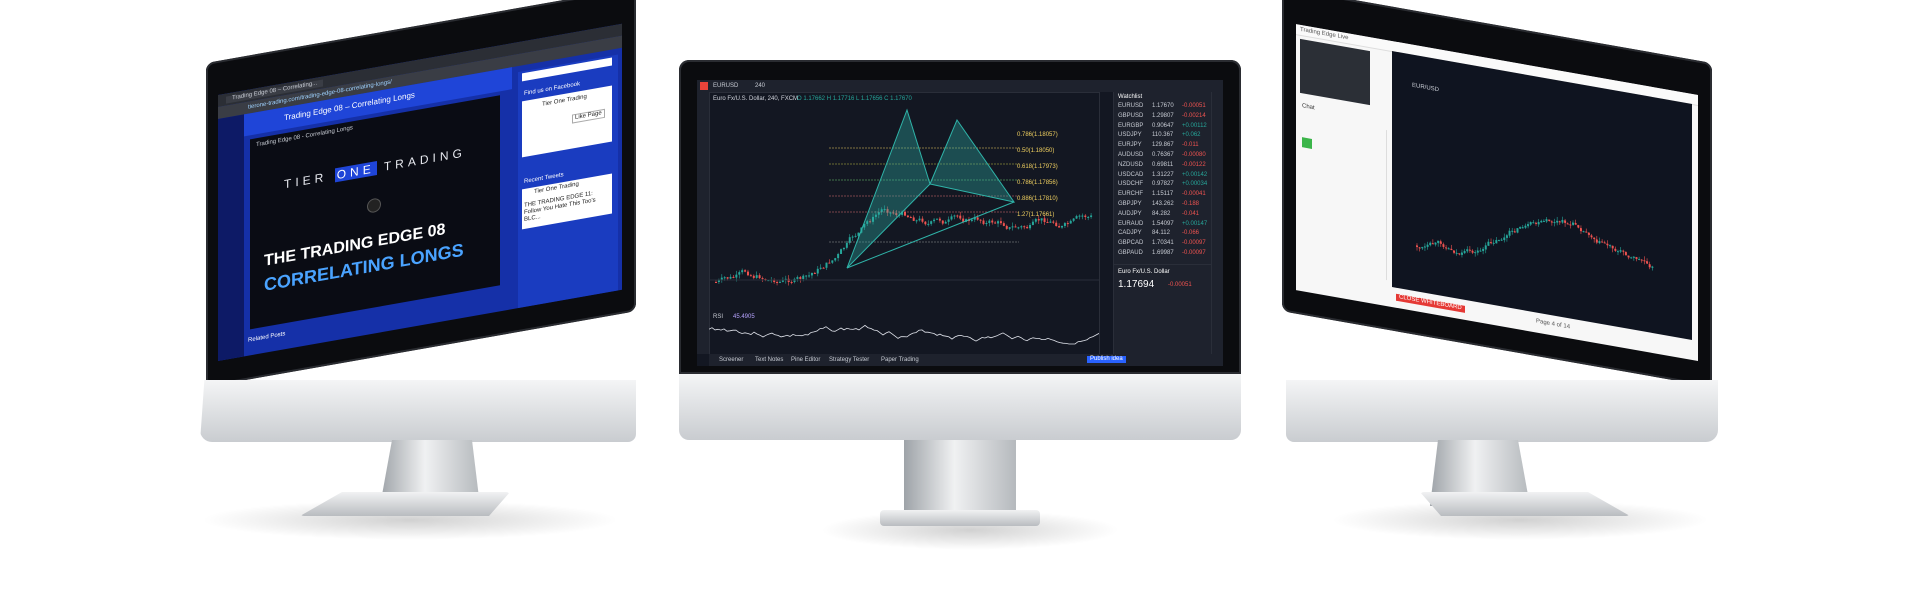 Image resolution: width=1920 pixels, height=600 pixels. What do you see at coordinates (1144, 272) in the screenshot?
I see `detail-name: Euro Fx/U.S. Dollar` at bounding box center [1144, 272].